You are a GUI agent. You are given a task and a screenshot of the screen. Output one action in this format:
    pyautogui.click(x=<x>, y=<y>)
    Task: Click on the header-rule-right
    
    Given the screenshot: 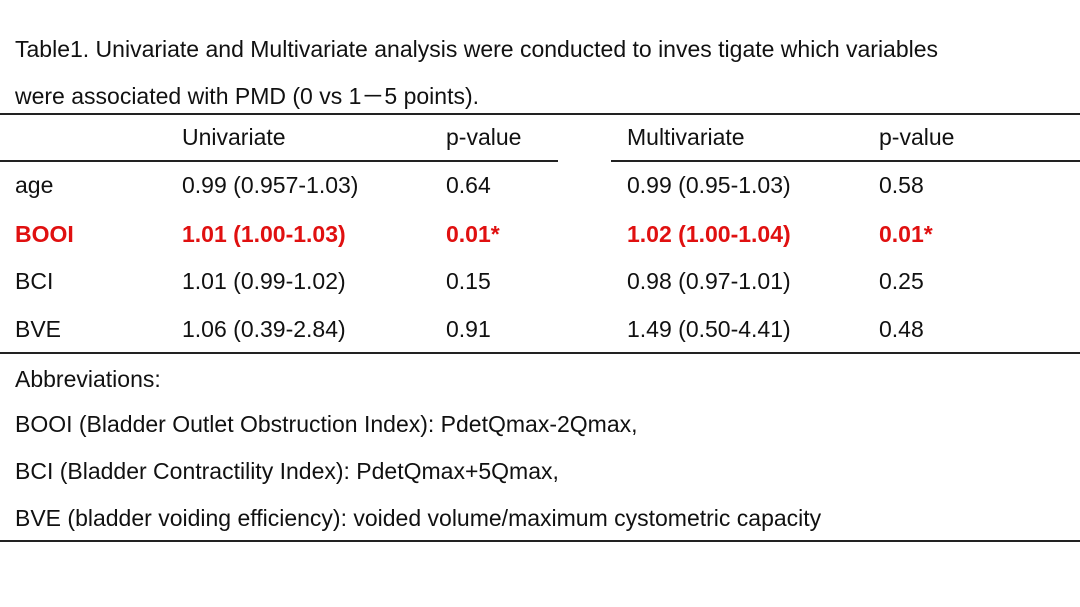 What is the action you would take?
    pyautogui.click(x=845, y=161)
    